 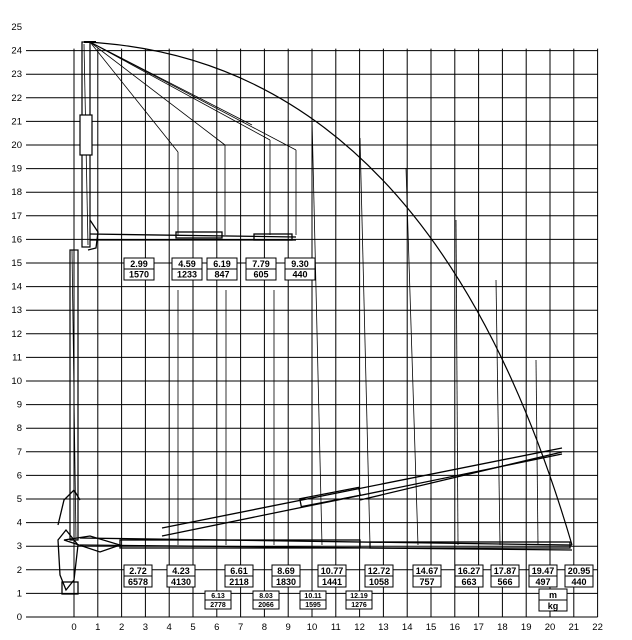 What do you see at coordinates (359, 627) in the screenshot?
I see `x-tick-label: 12` at bounding box center [359, 627].